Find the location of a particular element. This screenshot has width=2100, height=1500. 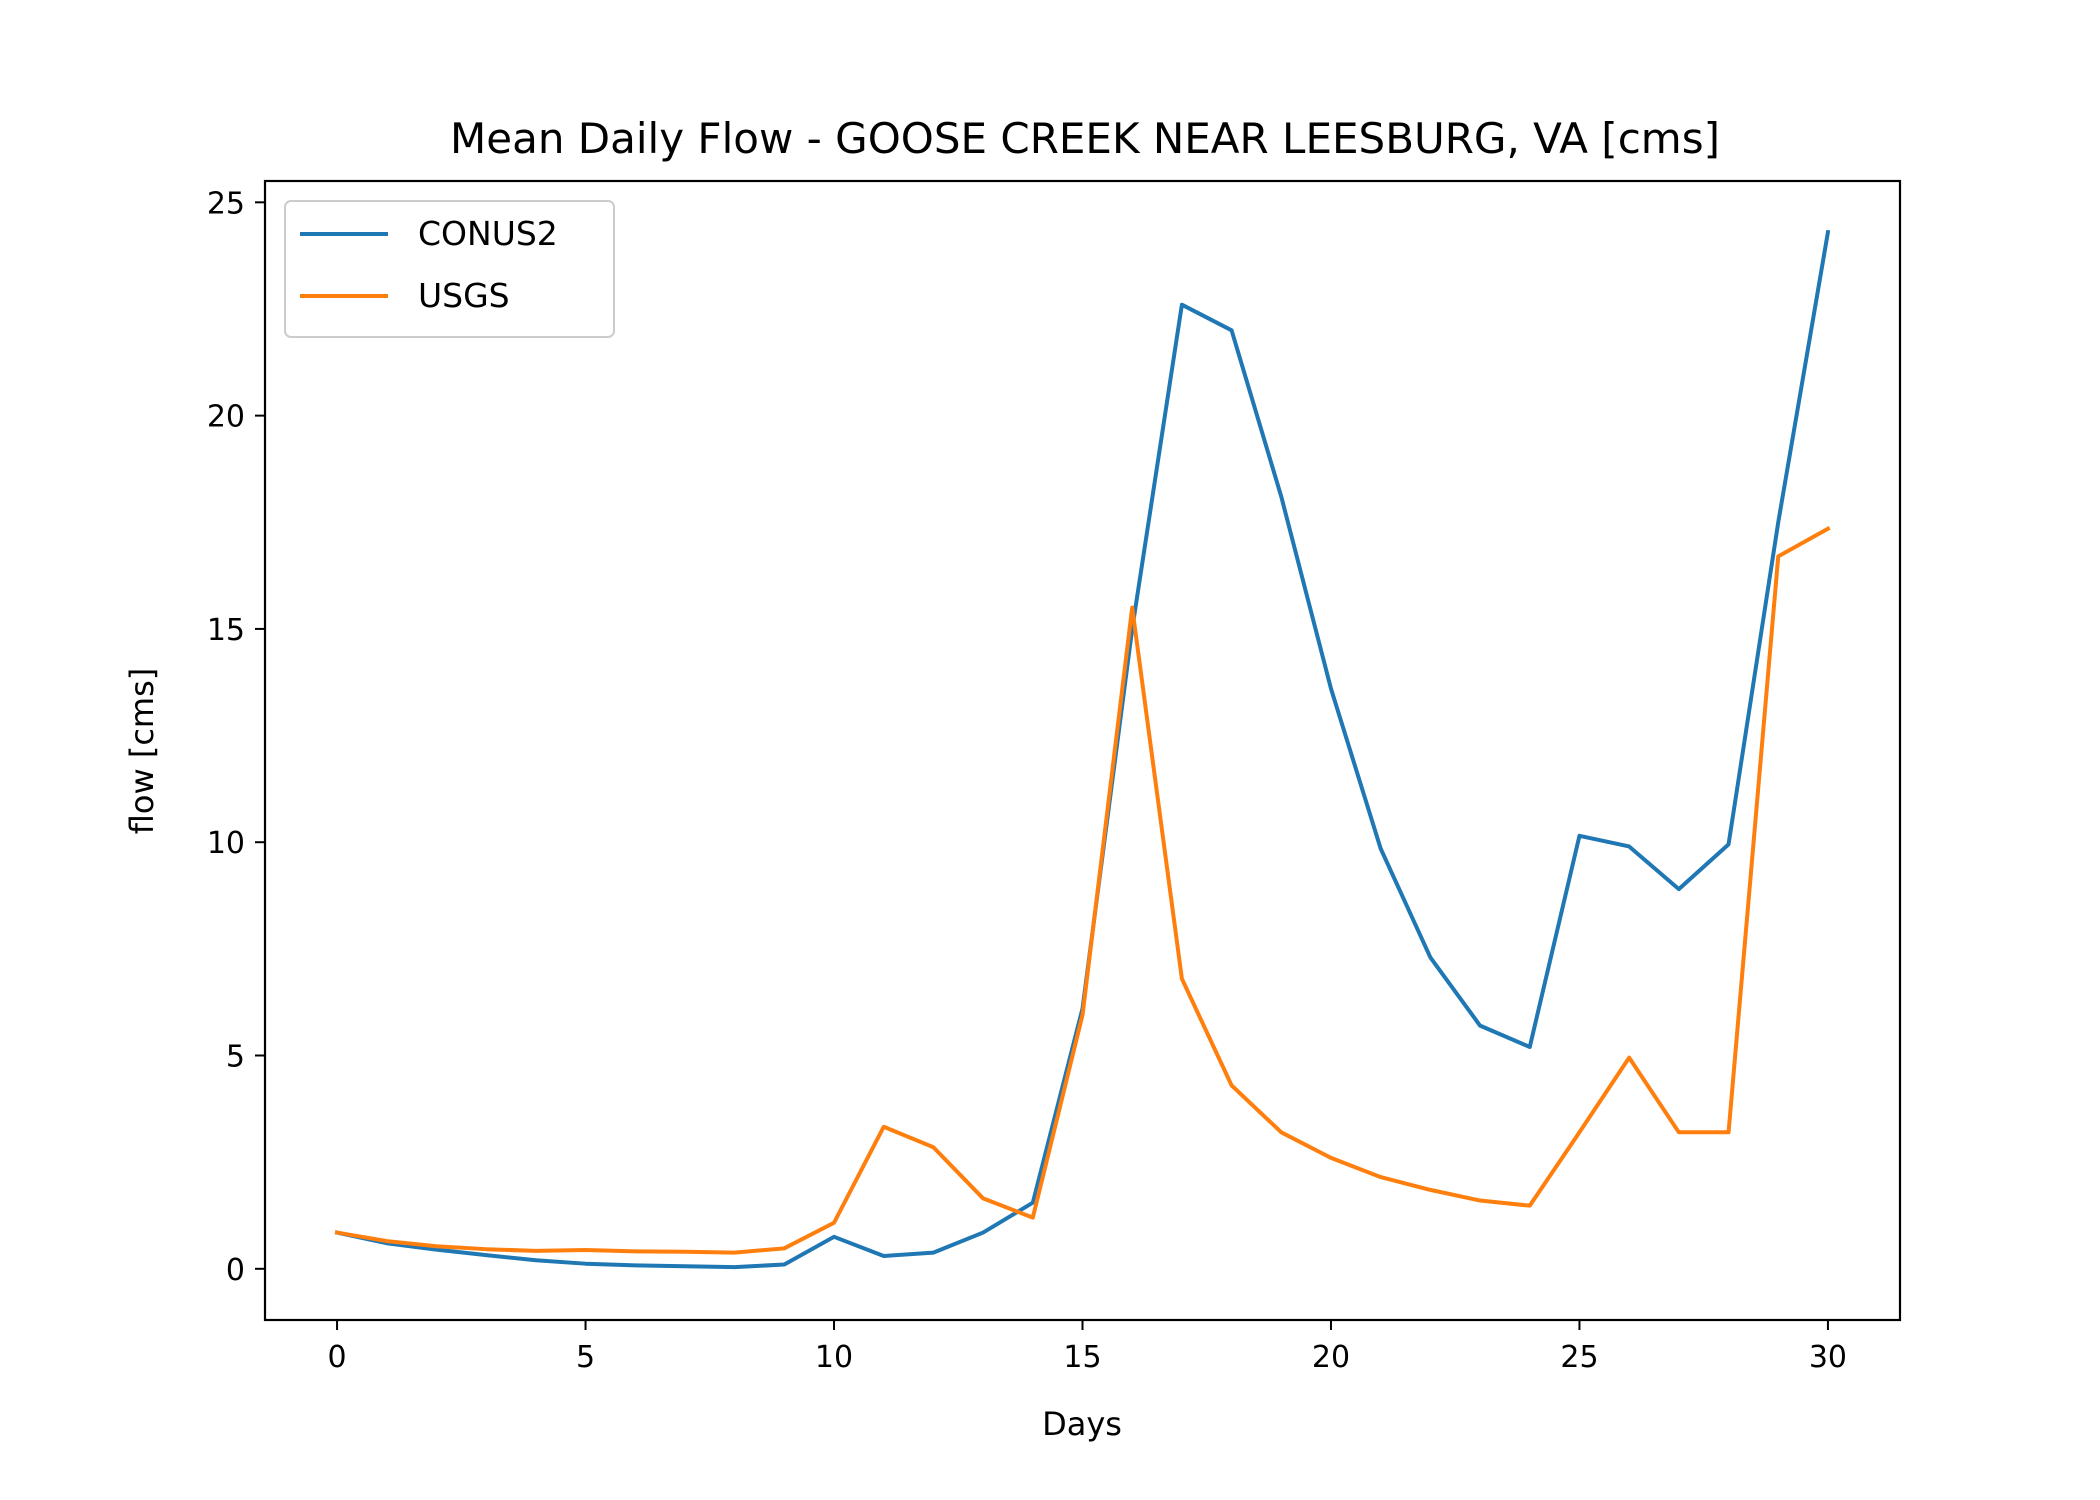

y-tick-label: 10 is located at coordinates (226, 843).